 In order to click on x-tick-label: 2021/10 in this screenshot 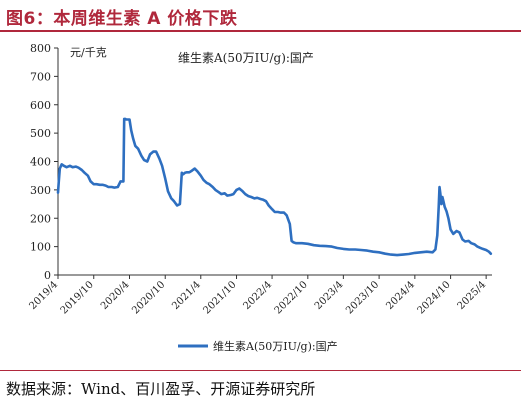, I will do `click(219, 297)`.